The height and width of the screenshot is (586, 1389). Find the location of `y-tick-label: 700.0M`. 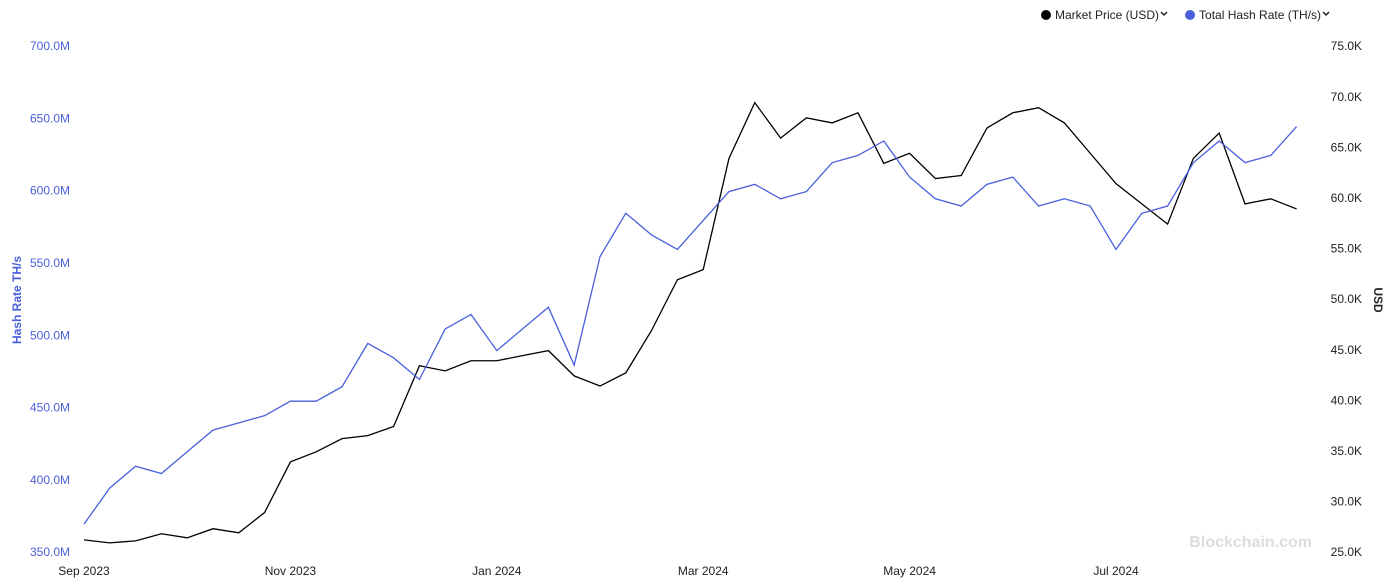

y-tick-label: 700.0M is located at coordinates (50, 46).